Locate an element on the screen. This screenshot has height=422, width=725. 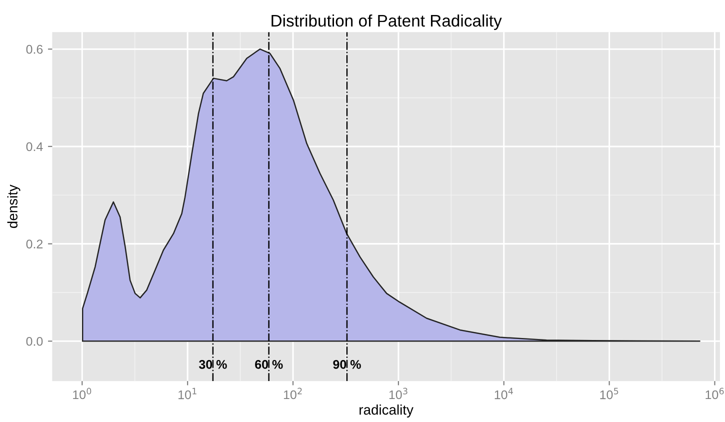
x-tick-label: 10$^{4}$ is located at coordinates (503, 394).